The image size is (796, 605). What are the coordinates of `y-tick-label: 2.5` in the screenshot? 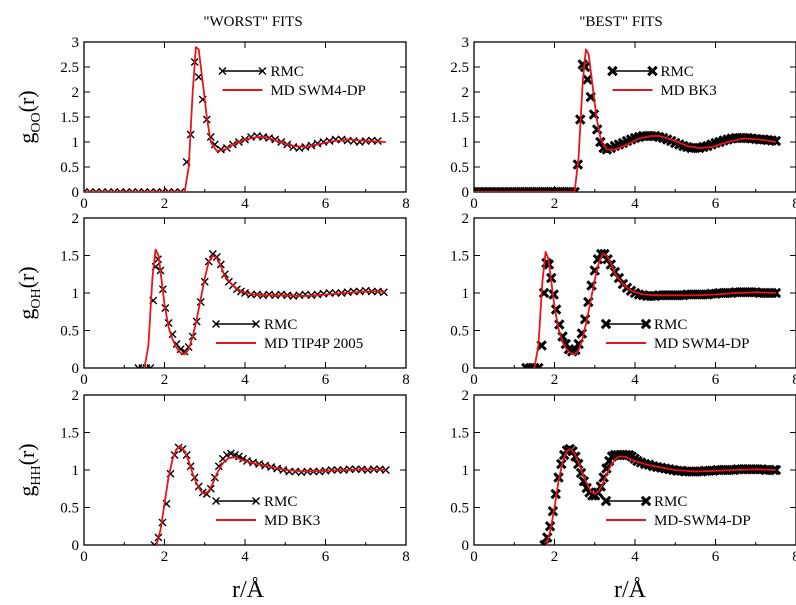 It's located at (459, 68).